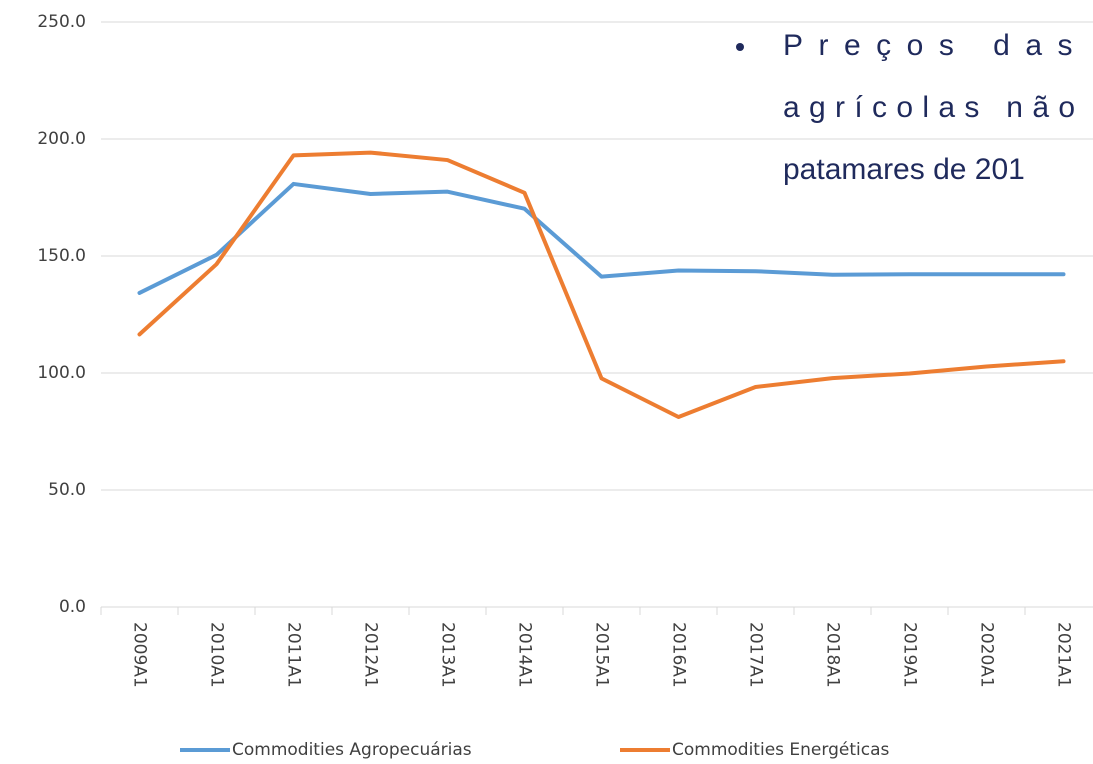  I want to click on y-tick-label: 250.0, so click(61, 22).